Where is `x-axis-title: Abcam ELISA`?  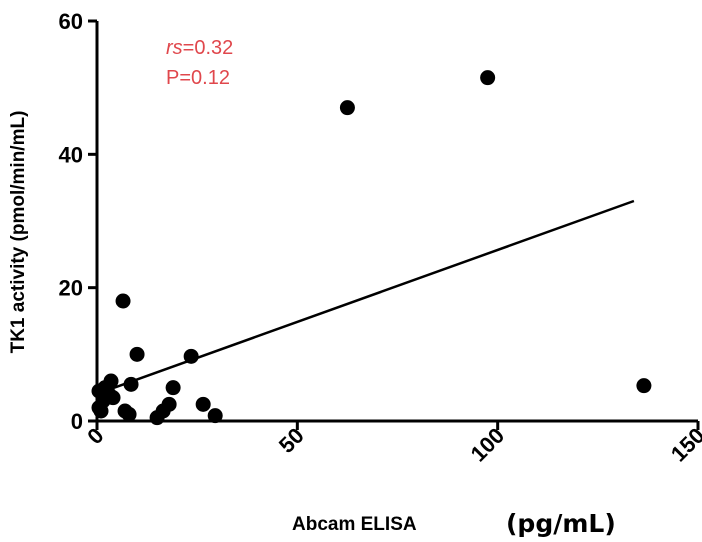
x-axis-title: Abcam ELISA is located at coordinates (354, 524).